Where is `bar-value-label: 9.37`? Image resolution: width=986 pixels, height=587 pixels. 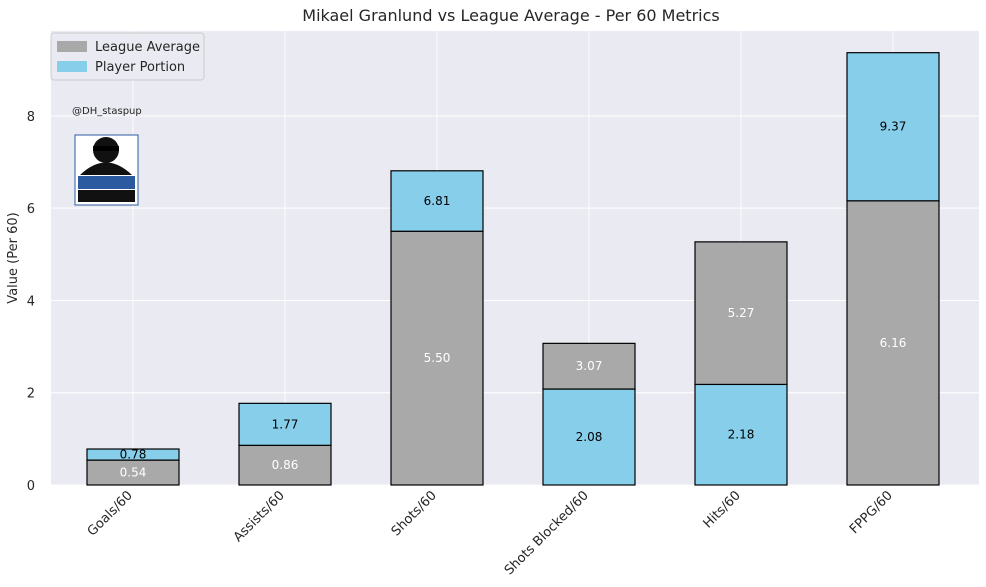
bar-value-label: 9.37 is located at coordinates (893, 127).